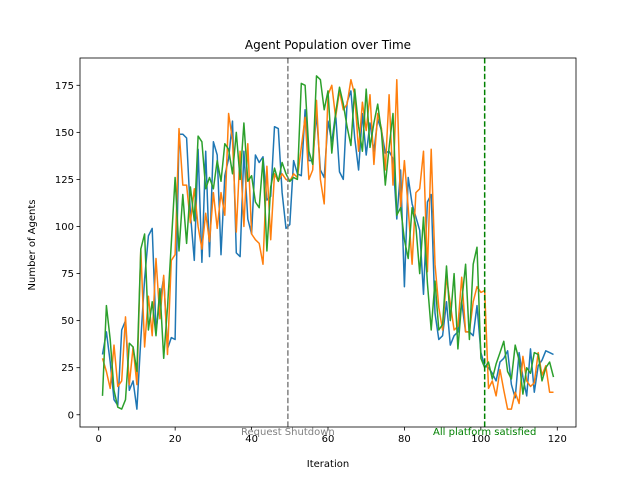  What do you see at coordinates (67, 321) in the screenshot?
I see `y-tick-label: 50` at bounding box center [67, 321].